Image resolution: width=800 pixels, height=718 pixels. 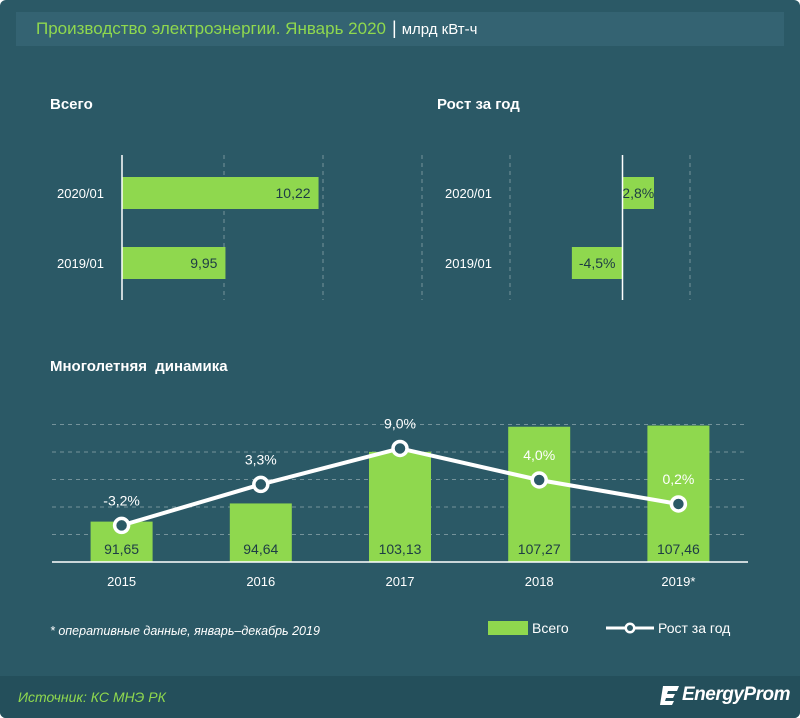 What do you see at coordinates (261, 459) in the screenshot?
I see `growth-point-label: 3,3%` at bounding box center [261, 459].